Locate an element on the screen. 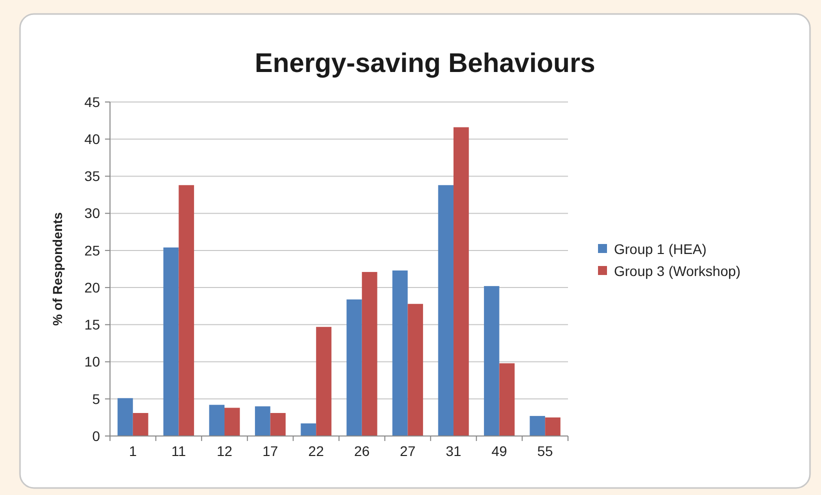 The width and height of the screenshot is (821, 495). x-tick-label: 11 is located at coordinates (178, 451).